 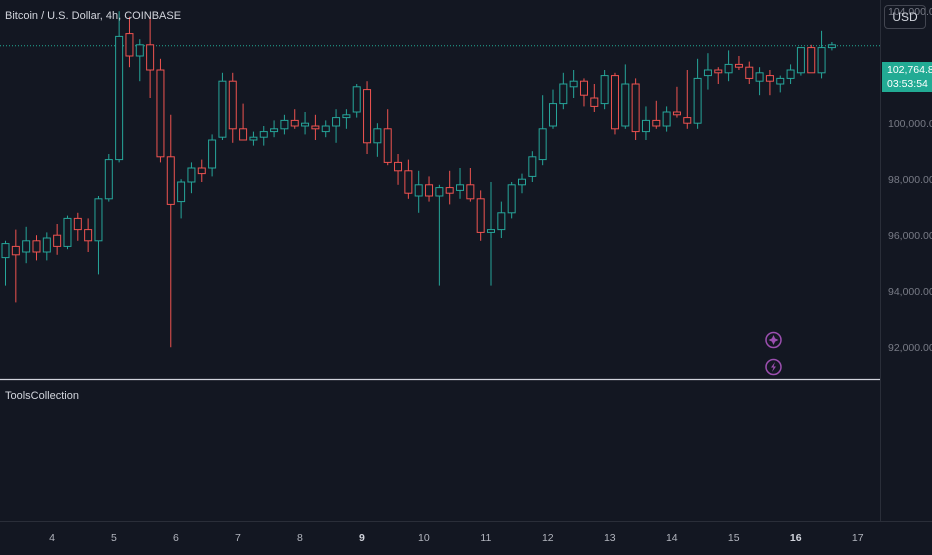 What do you see at coordinates (176, 538) in the screenshot?
I see `x-tick-label: 6` at bounding box center [176, 538].